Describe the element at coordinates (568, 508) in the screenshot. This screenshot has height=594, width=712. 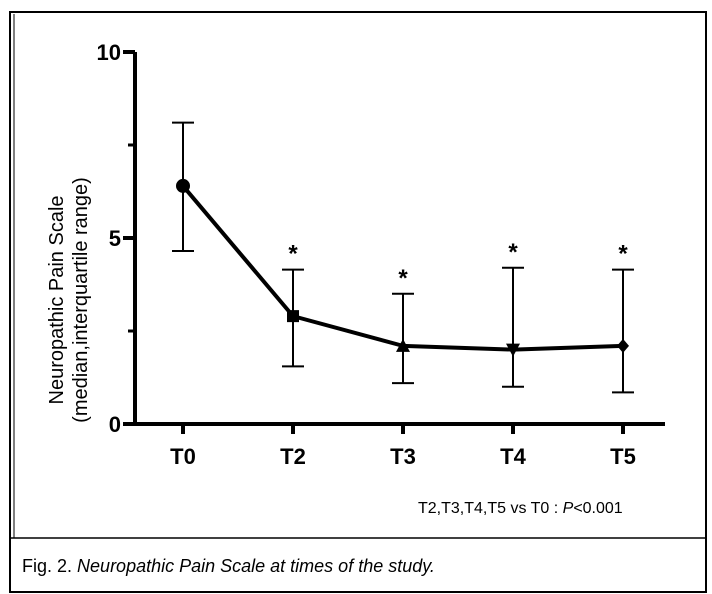
I see `note-p: P` at that location.